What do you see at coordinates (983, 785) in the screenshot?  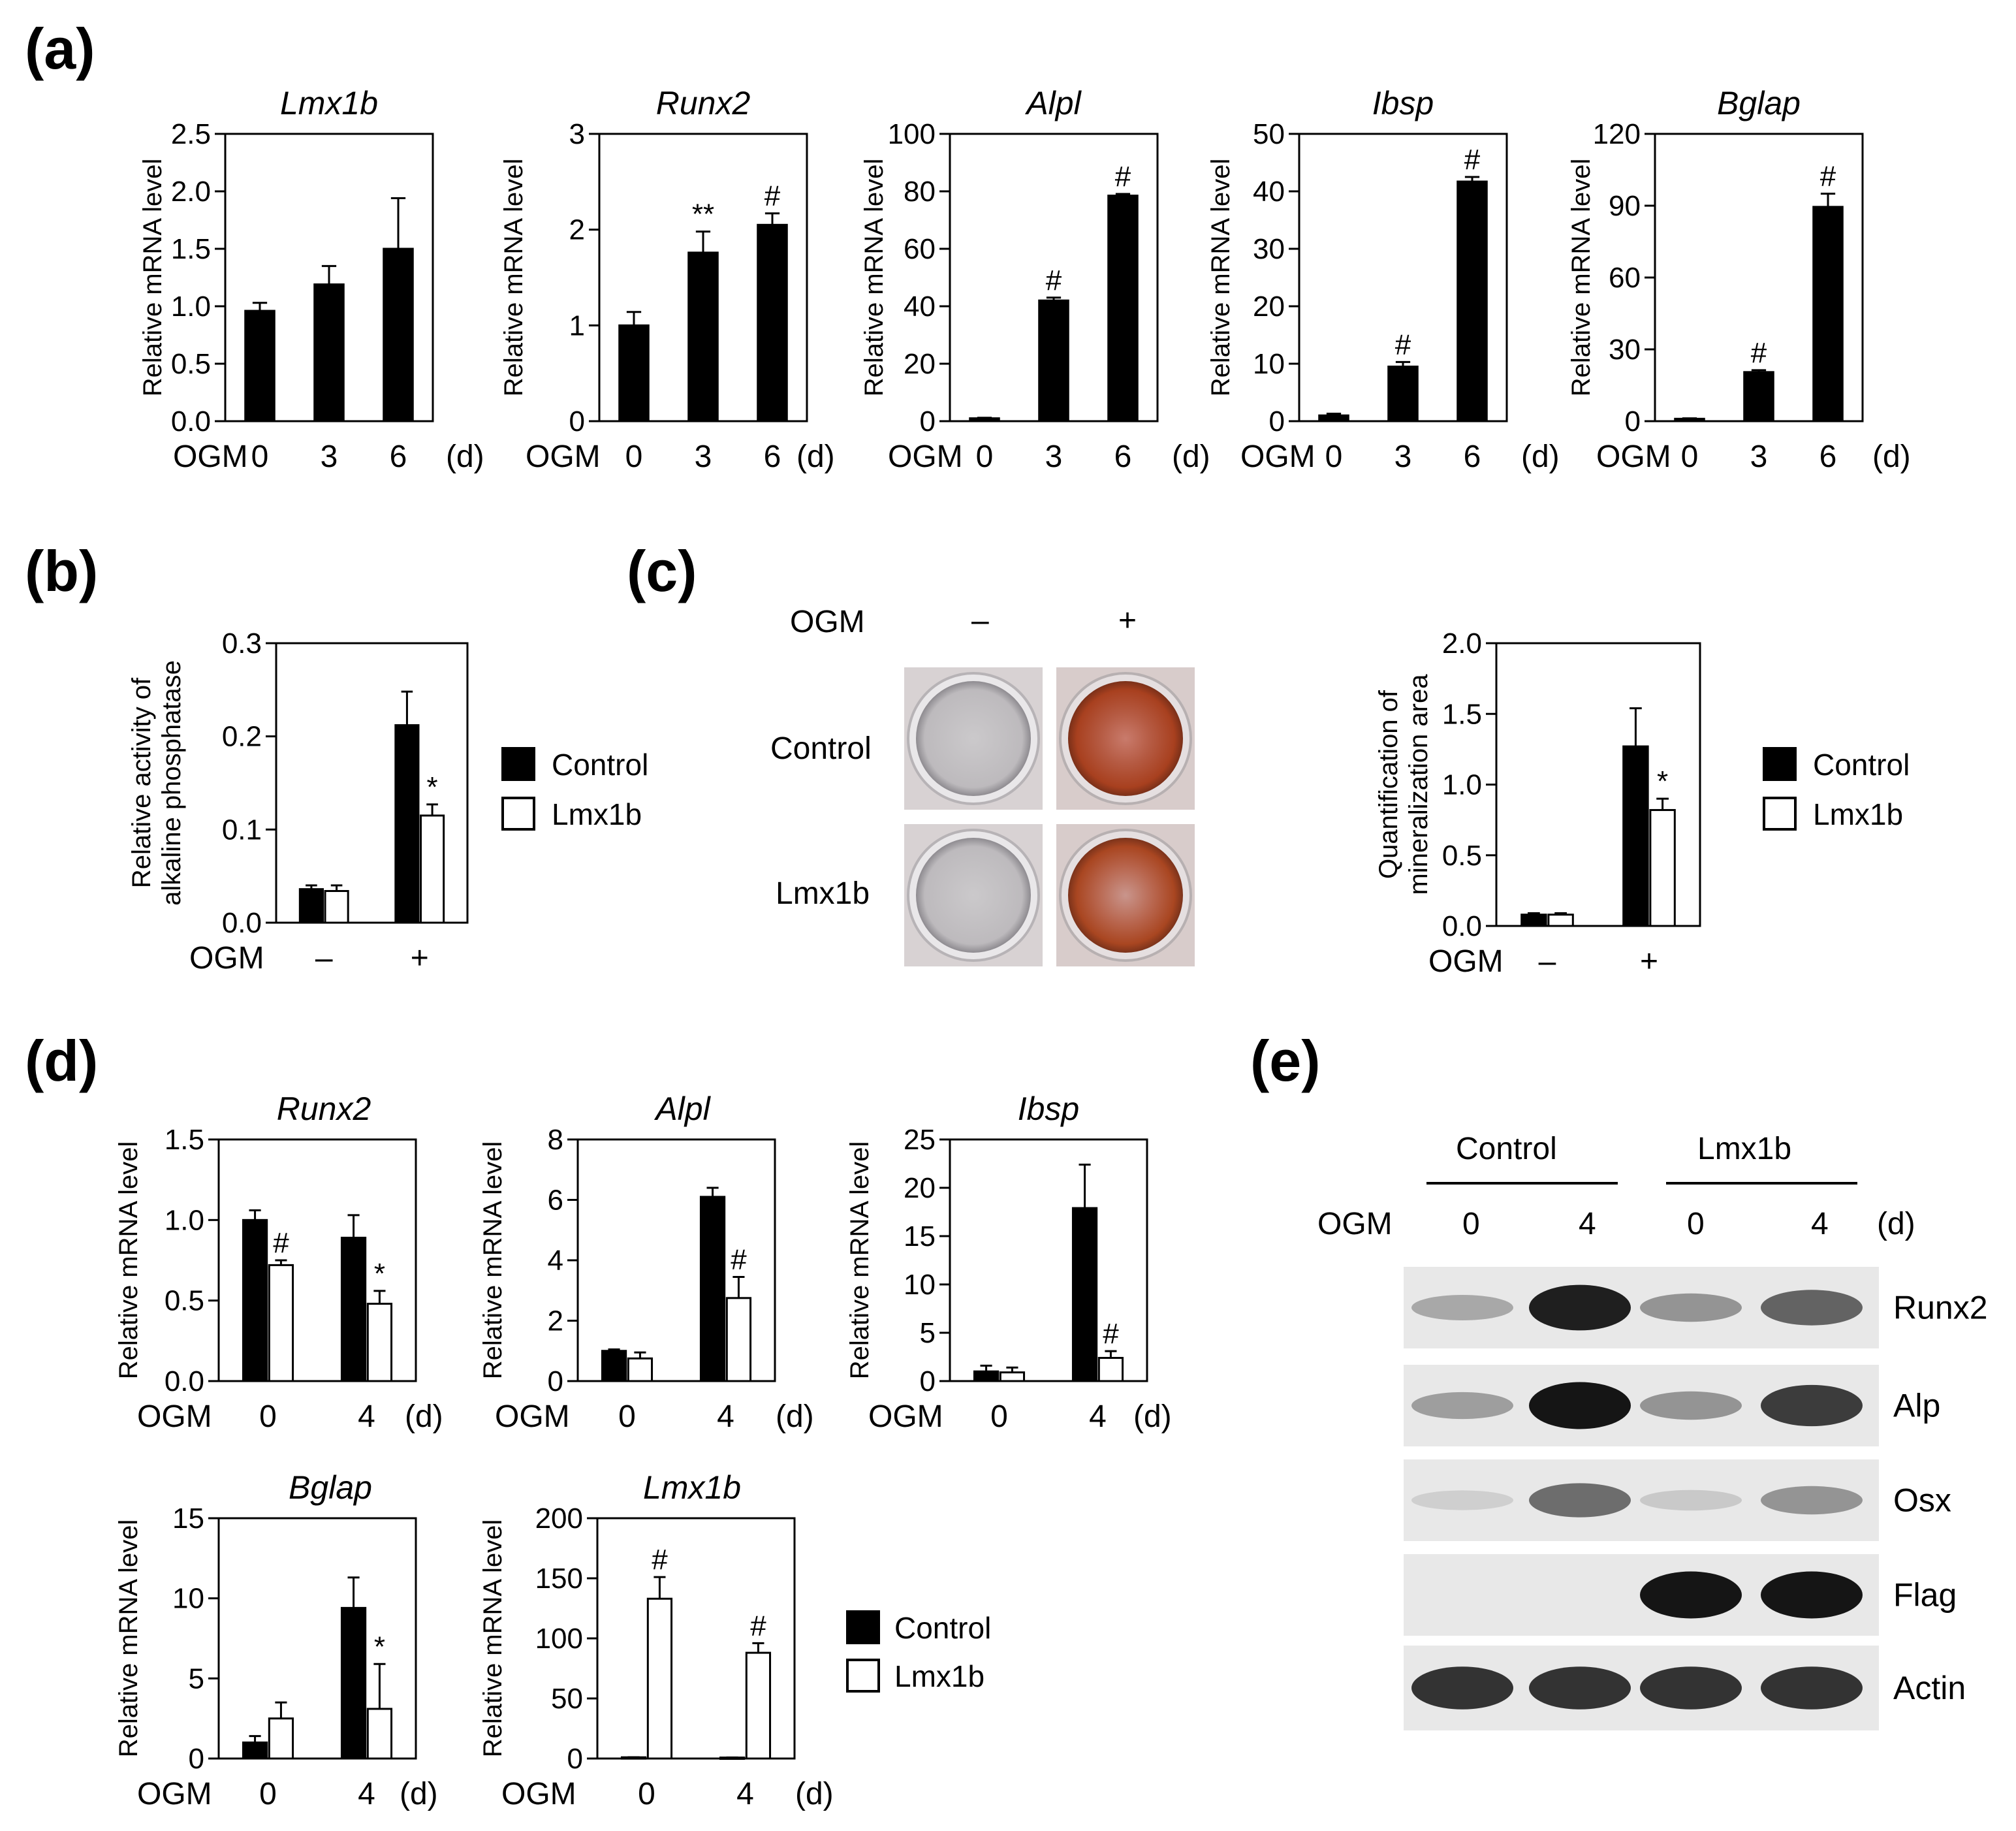 I see `panel-c-stain-images: OGM – + Control Lmx1b` at bounding box center [983, 785].